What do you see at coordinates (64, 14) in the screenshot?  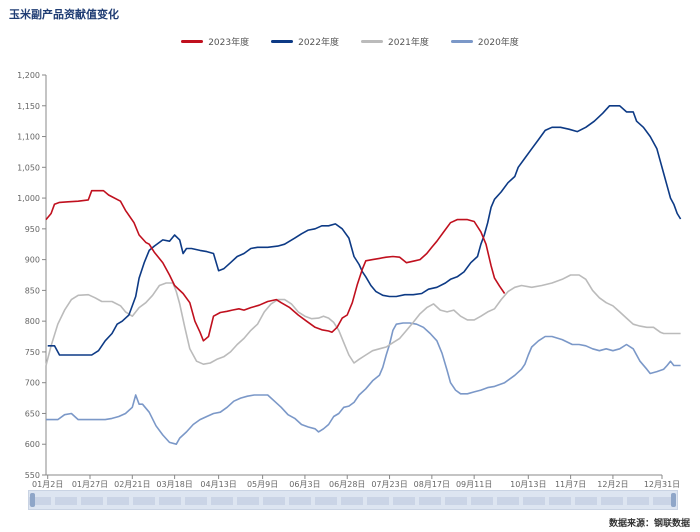 I see `page-title: 玉米副产品资献值变化` at bounding box center [64, 14].